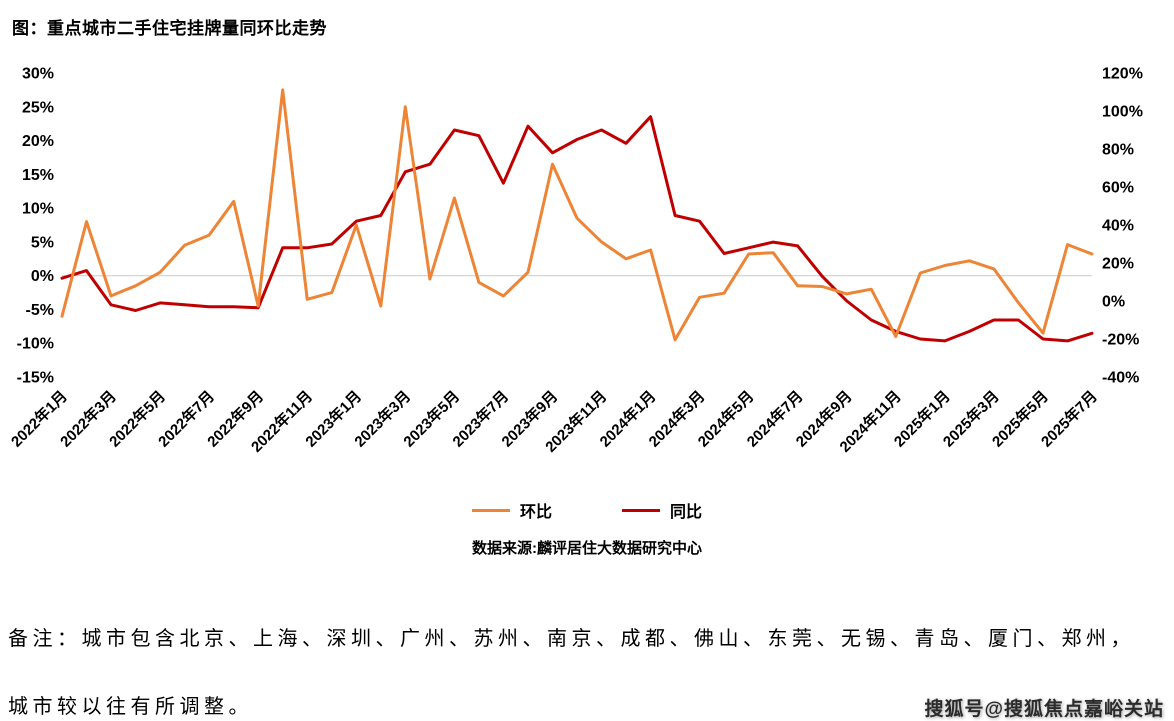 This screenshot has height=721, width=1174. Describe the element at coordinates (38, 141) in the screenshot. I see `y-axis-tick-left: 20%` at that location.